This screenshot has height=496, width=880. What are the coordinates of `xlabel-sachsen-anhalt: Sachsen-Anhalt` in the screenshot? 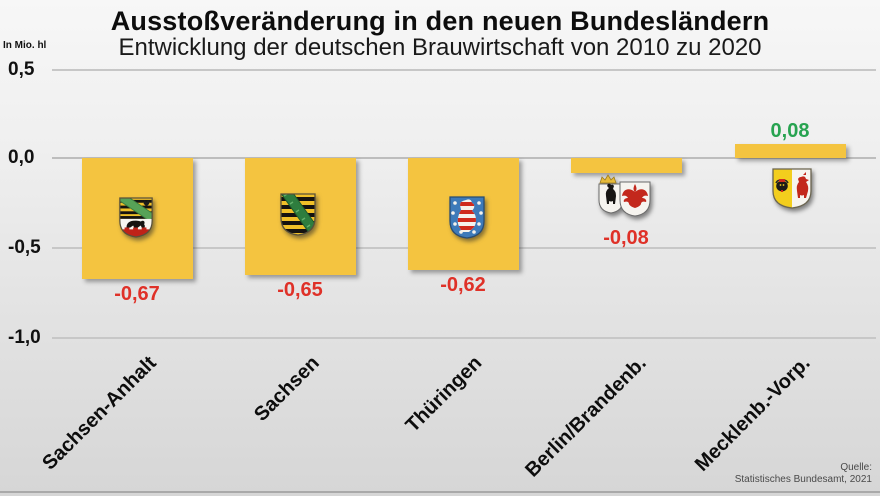 It's located at (99, 413).